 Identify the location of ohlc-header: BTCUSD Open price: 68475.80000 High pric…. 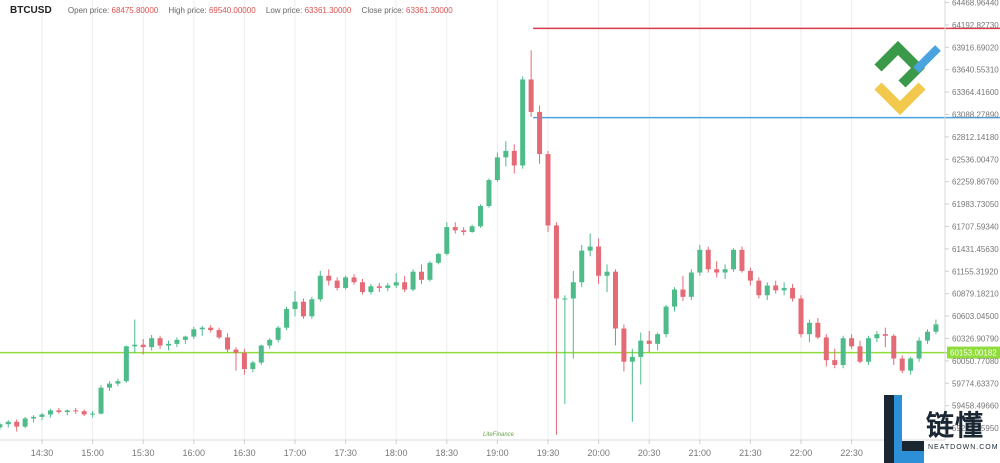
(231, 10).